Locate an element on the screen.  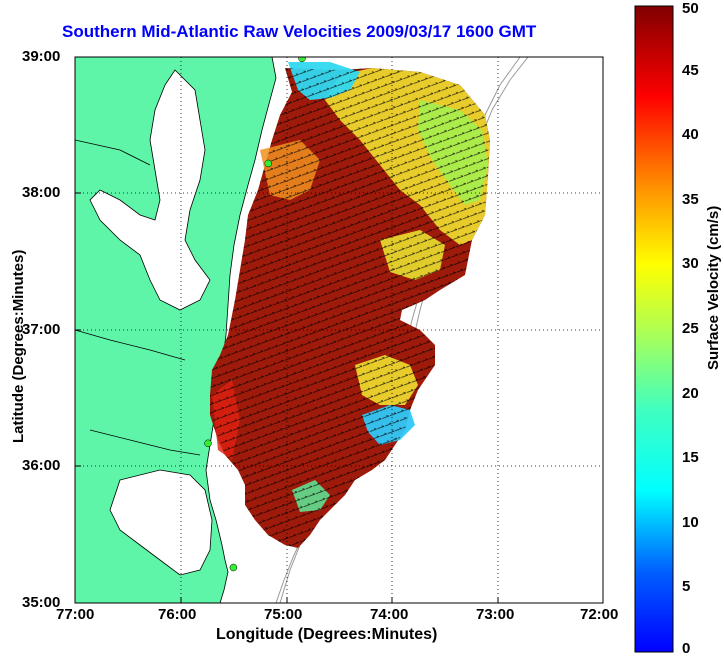
y-tick-label: 38:00 is located at coordinates (41, 192).